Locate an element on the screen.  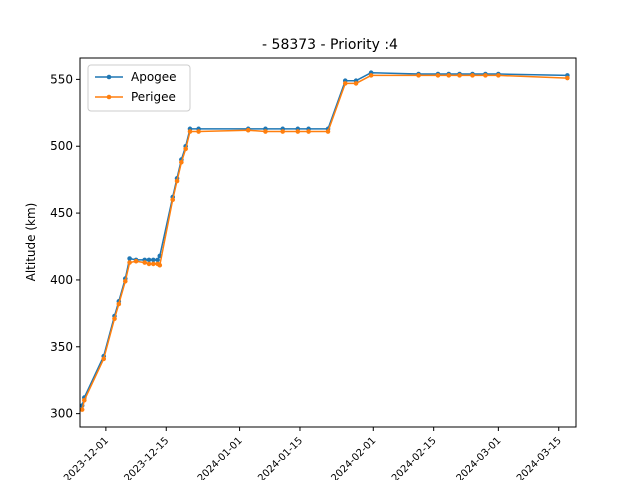
x-tick-label: 2024-01-01 is located at coordinates (220, 457).